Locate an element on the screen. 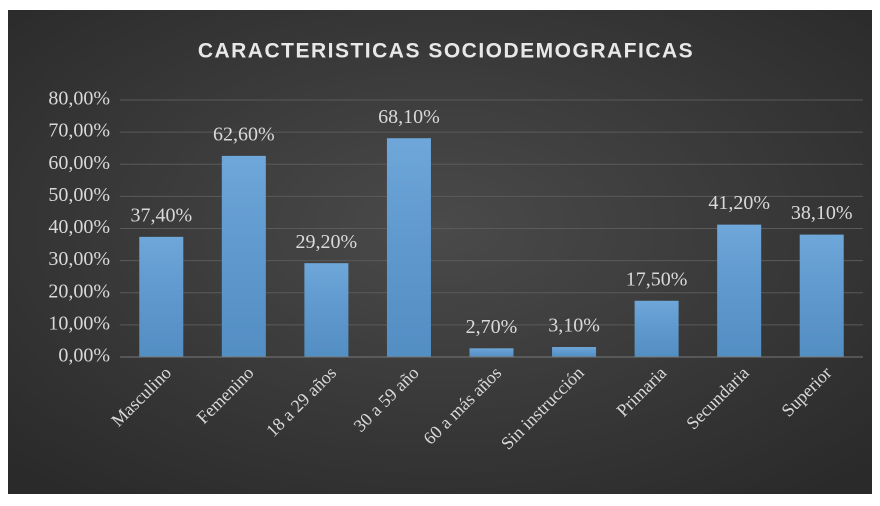  y-tick-label: 0,00% is located at coordinates (84, 356).